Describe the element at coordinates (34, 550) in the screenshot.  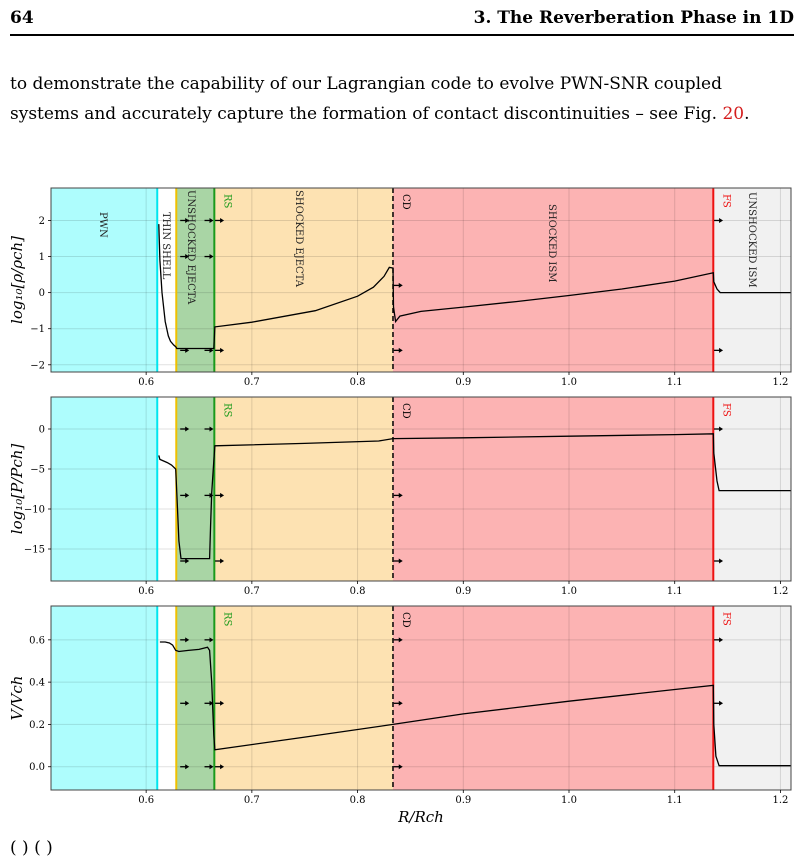
I see `y-tick-label: −15` at that location.